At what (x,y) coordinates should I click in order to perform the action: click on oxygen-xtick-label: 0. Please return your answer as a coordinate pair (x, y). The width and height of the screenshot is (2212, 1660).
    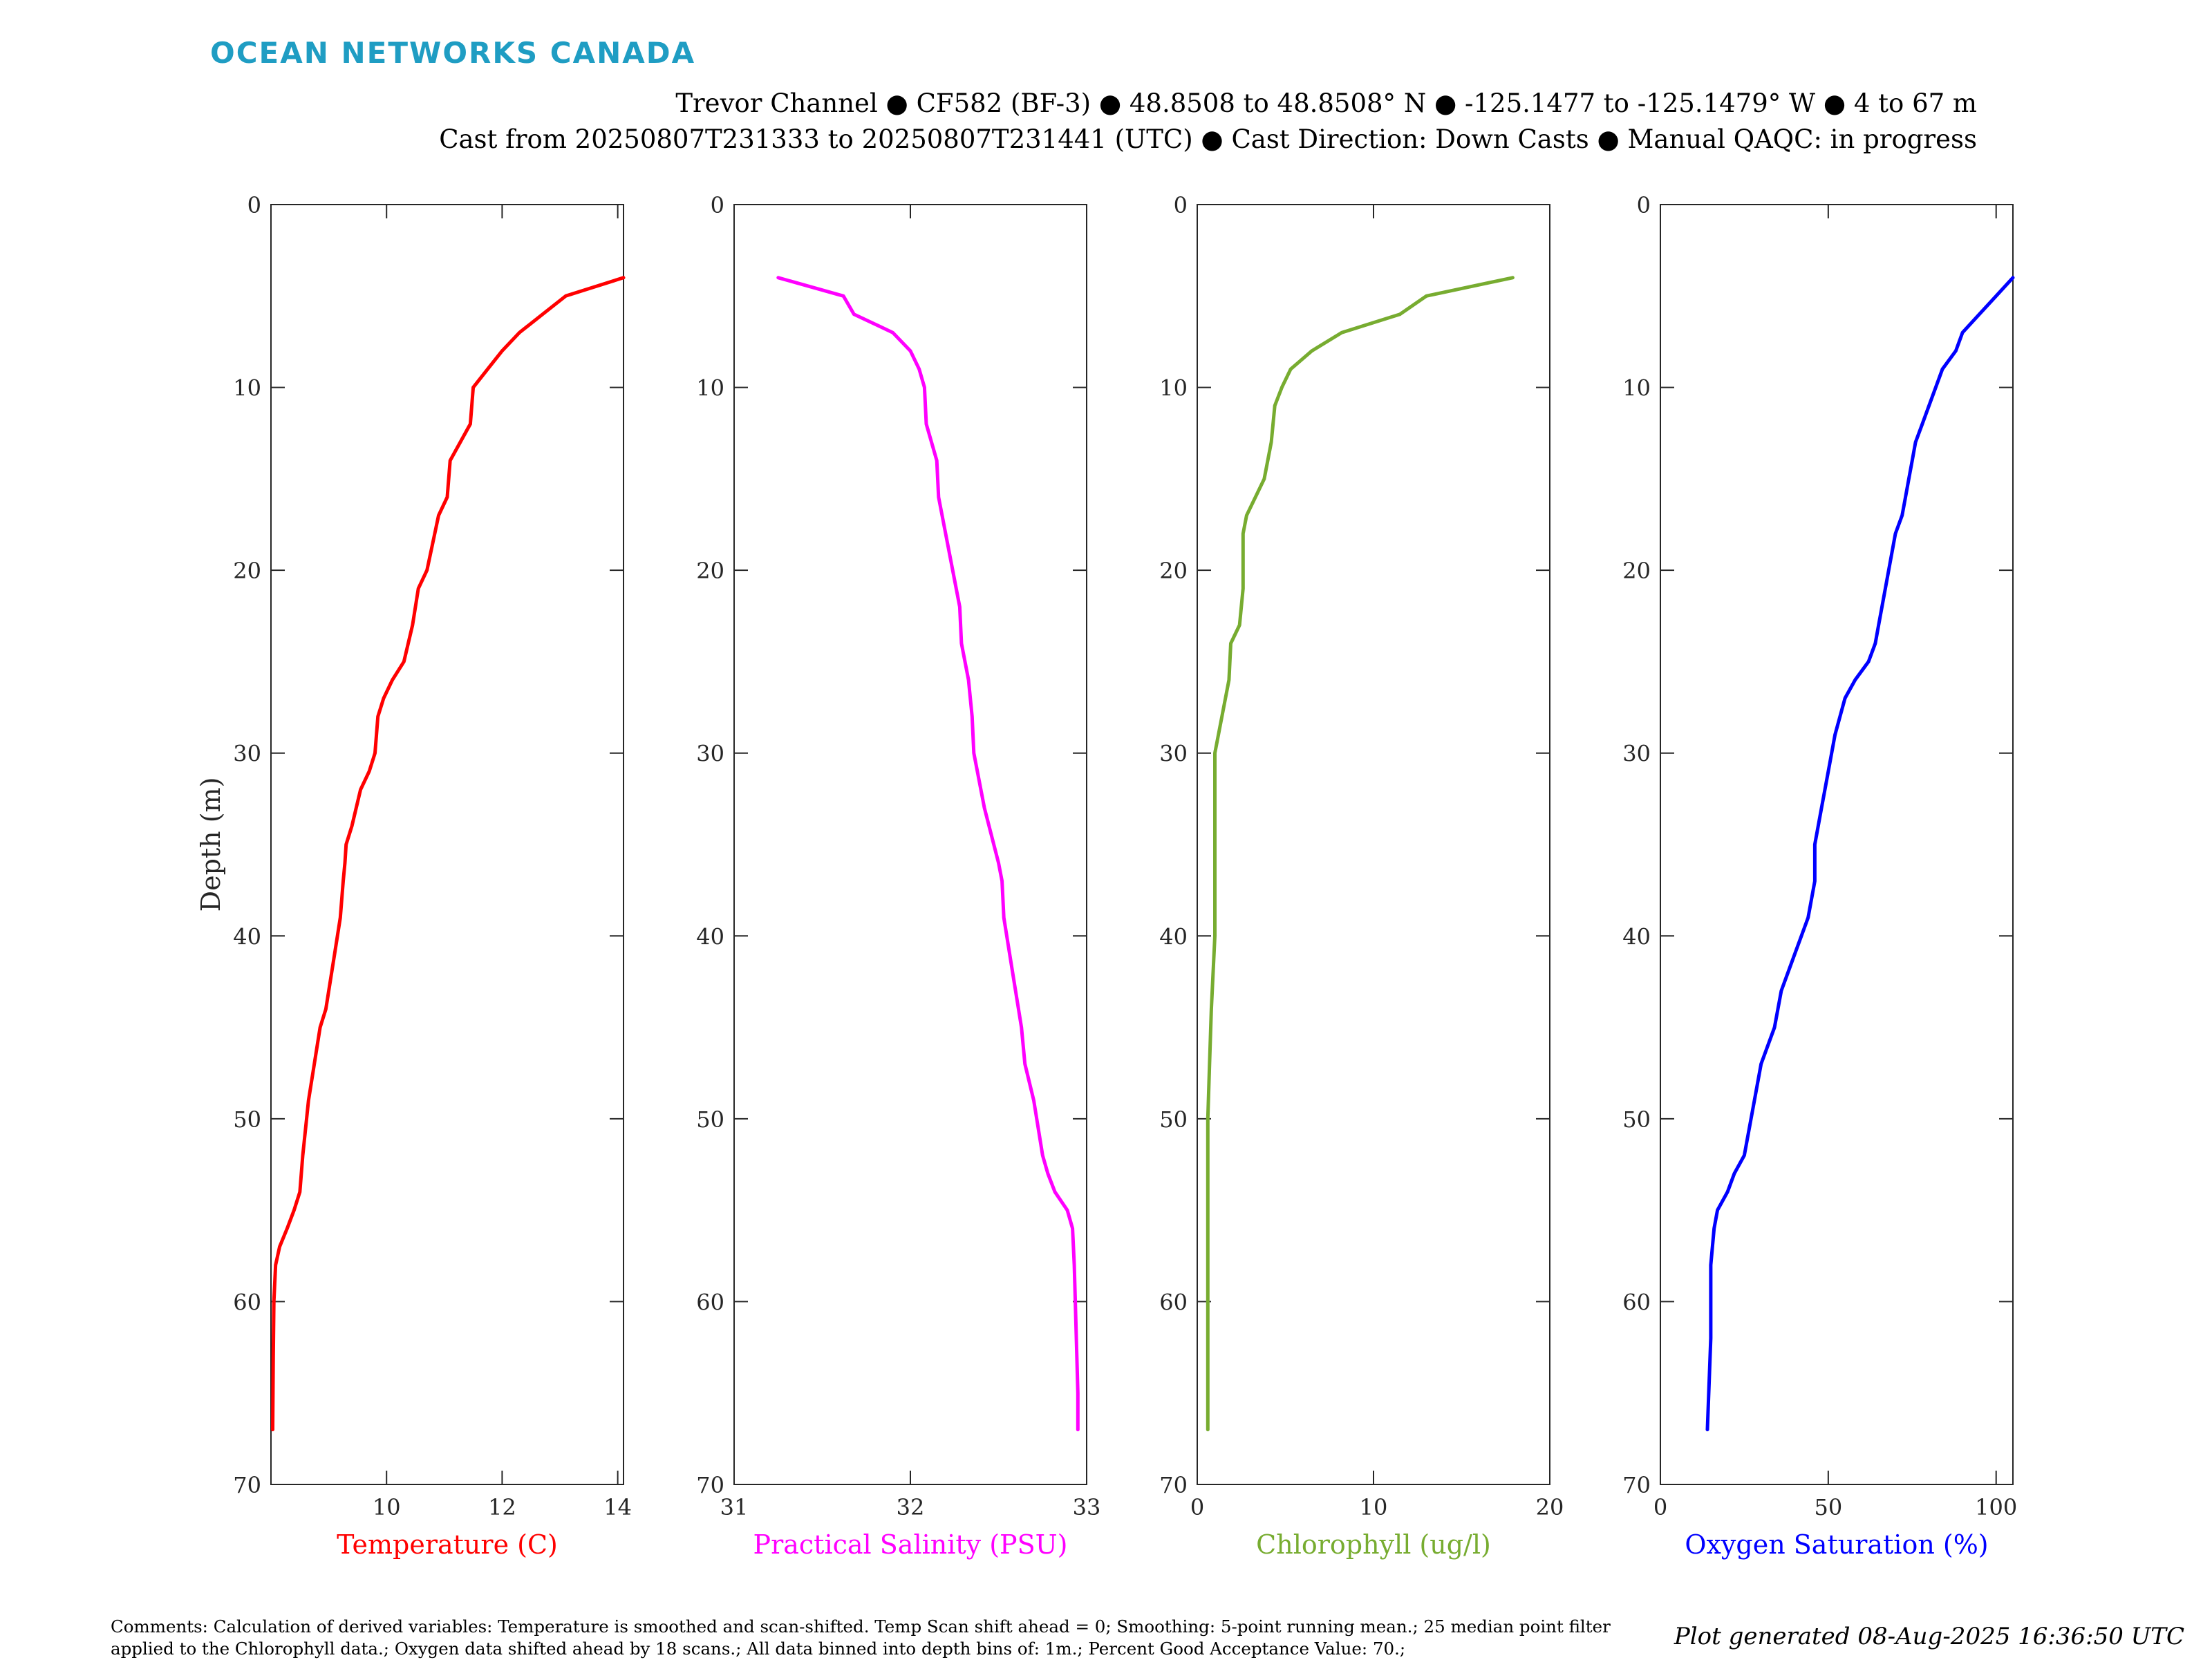
    Looking at the image, I should click on (1660, 1507).